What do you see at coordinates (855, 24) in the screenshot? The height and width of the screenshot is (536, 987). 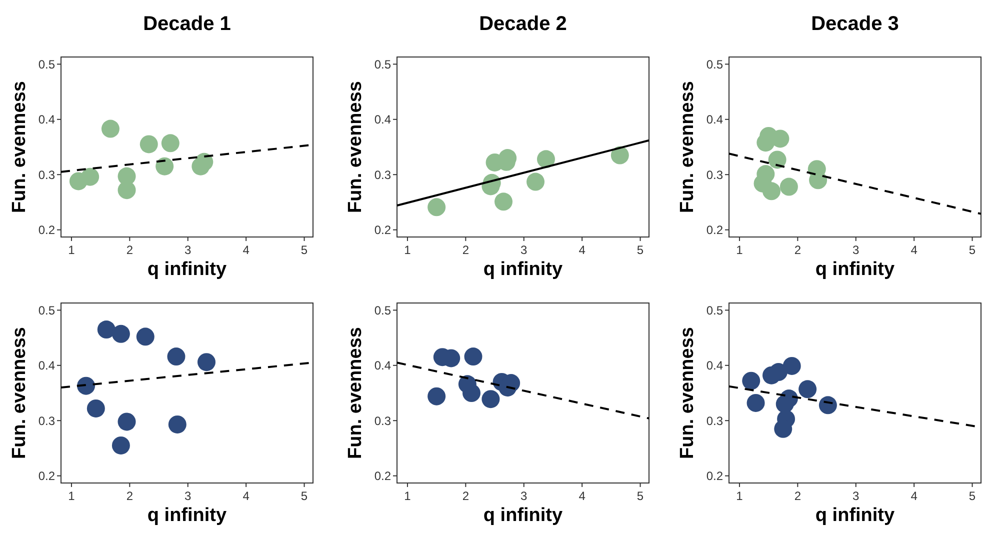 I see `chart-title: Decade 3` at bounding box center [855, 24].